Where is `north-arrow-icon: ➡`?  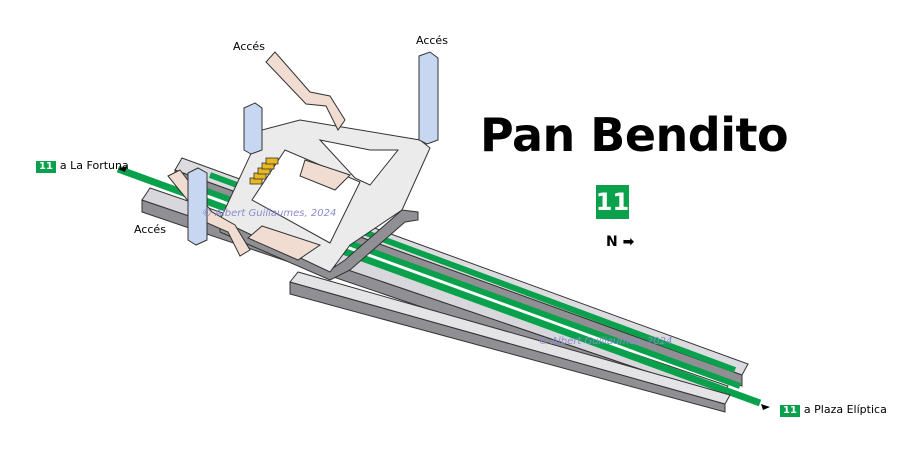
north-arrow-icon: ➡ is located at coordinates (628, 242).